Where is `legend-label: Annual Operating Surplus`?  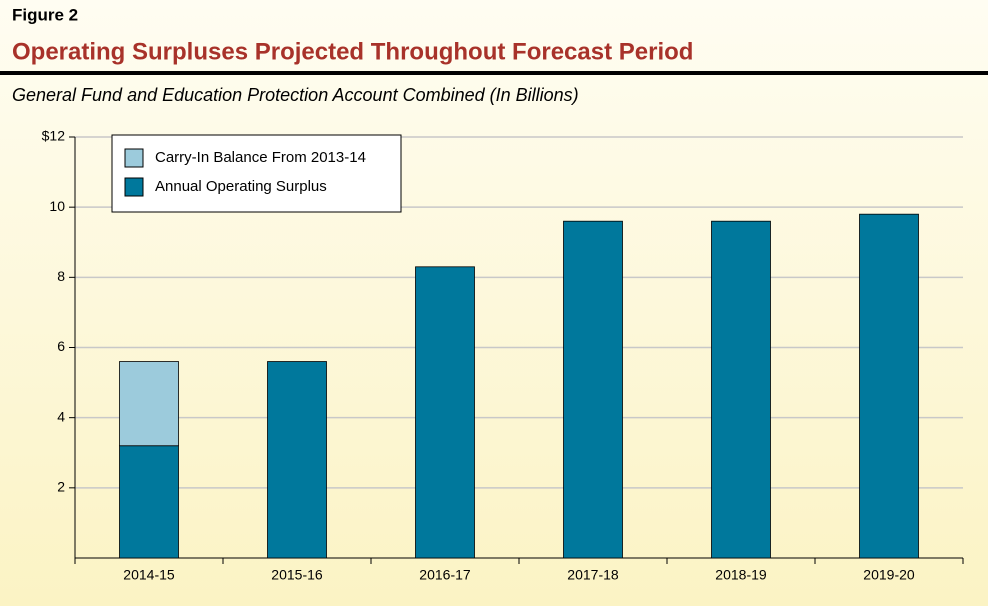
legend-label: Annual Operating Surplus is located at coordinates (241, 186).